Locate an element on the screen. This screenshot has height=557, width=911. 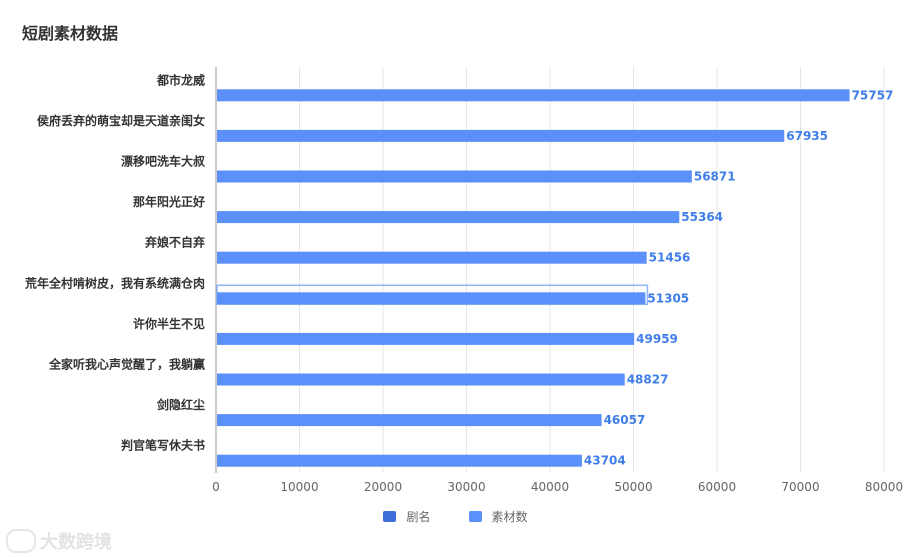
x-tick-label: 60000 is located at coordinates (717, 487).